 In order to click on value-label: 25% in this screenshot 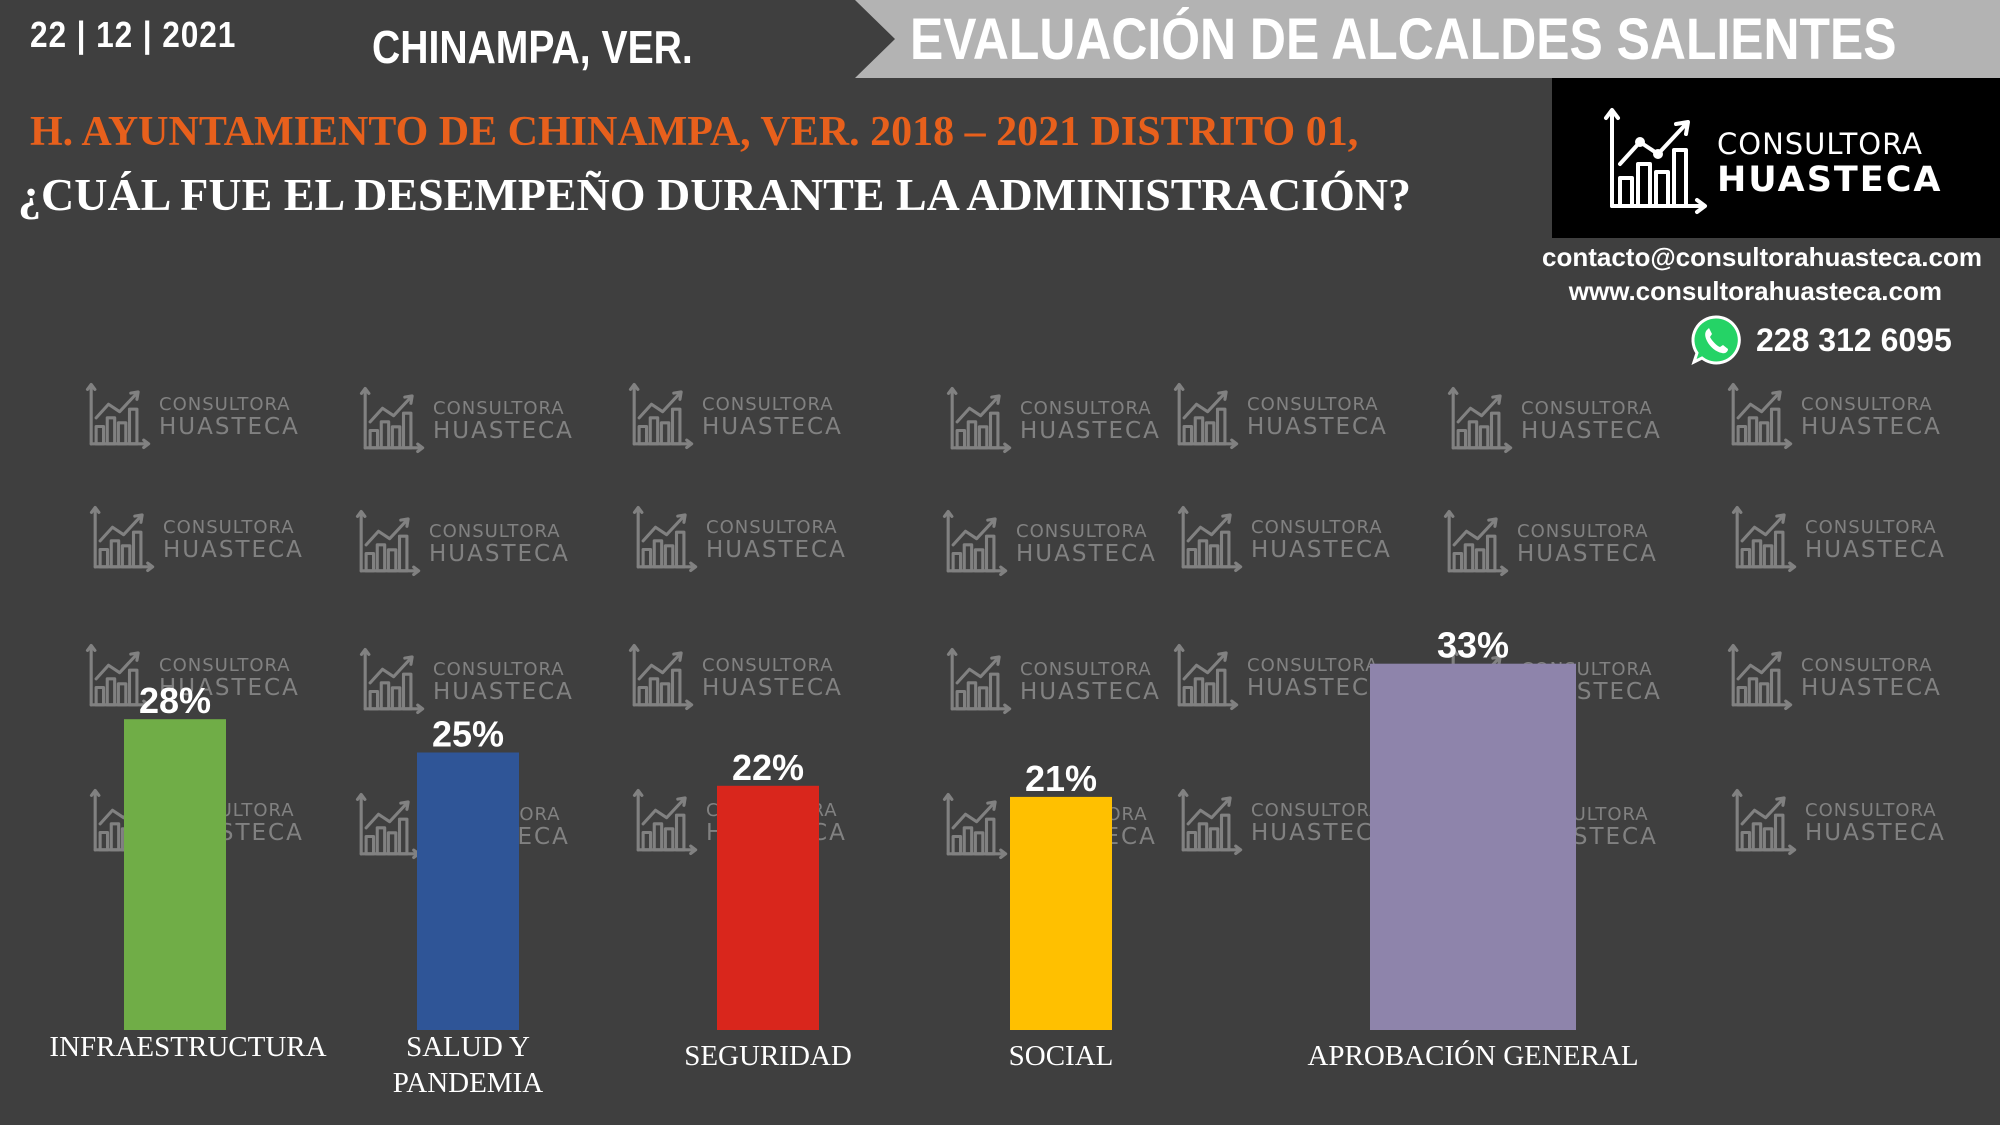, I will do `click(468, 734)`.